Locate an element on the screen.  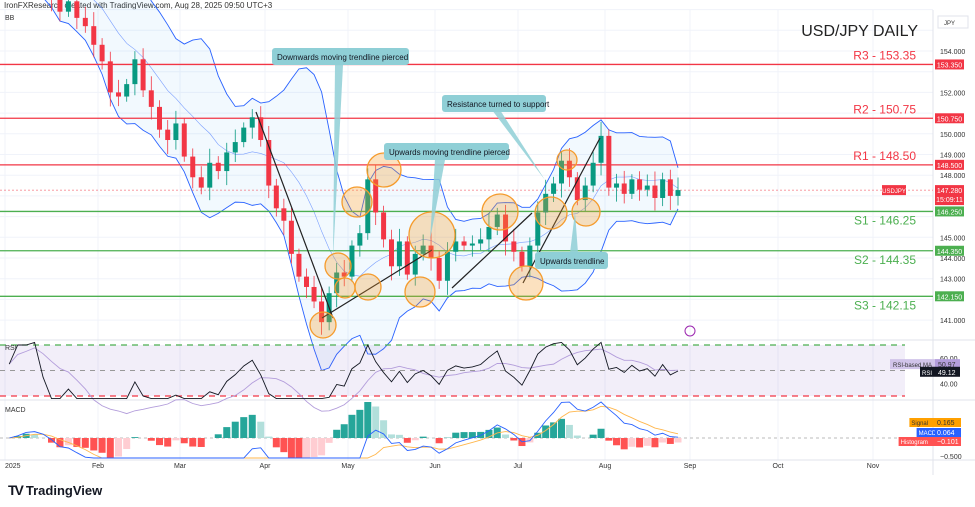
time-tick: Jul is located at coordinates (518, 466).